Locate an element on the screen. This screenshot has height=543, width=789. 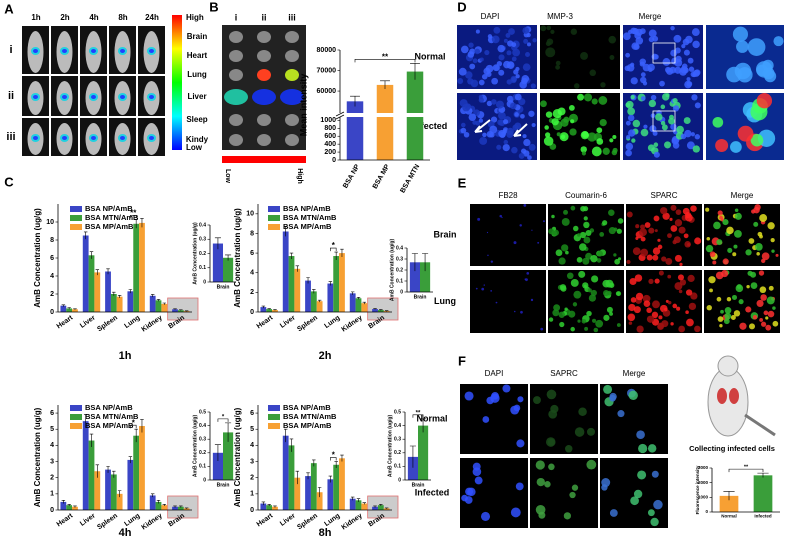
organ is located at coordinates (264, 97).